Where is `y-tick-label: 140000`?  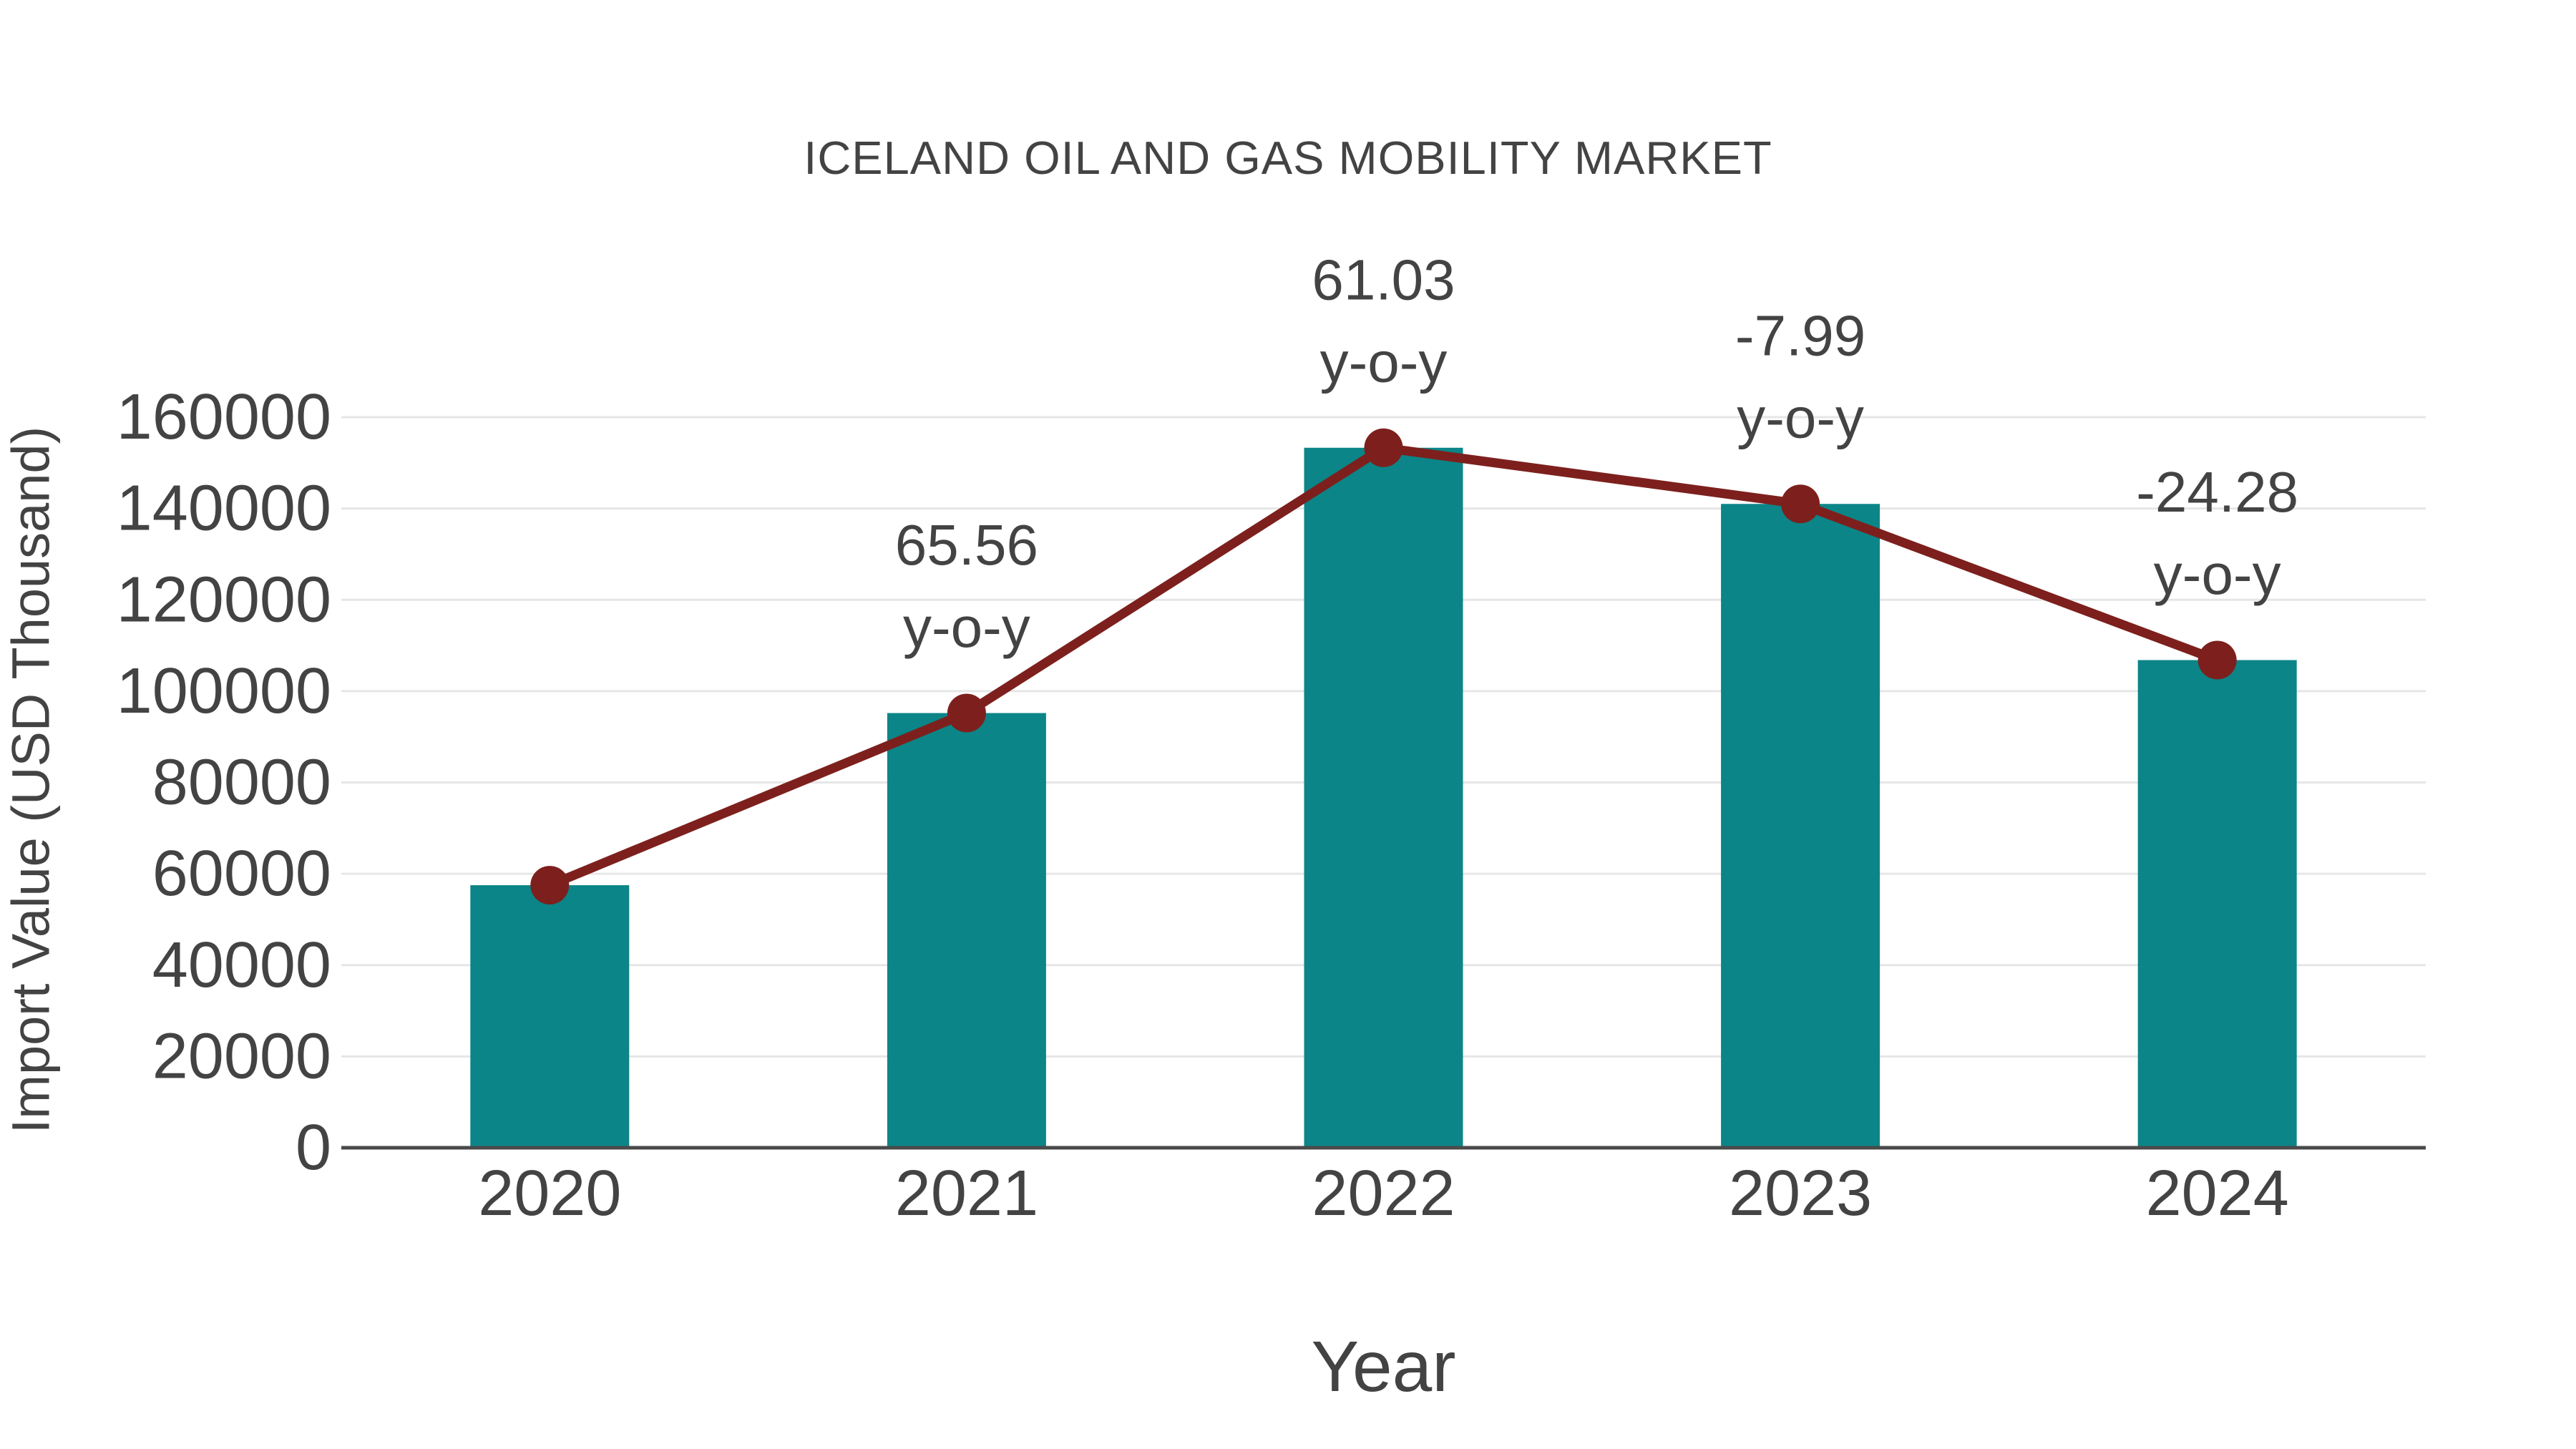
y-tick-label: 140000 is located at coordinates (224, 509).